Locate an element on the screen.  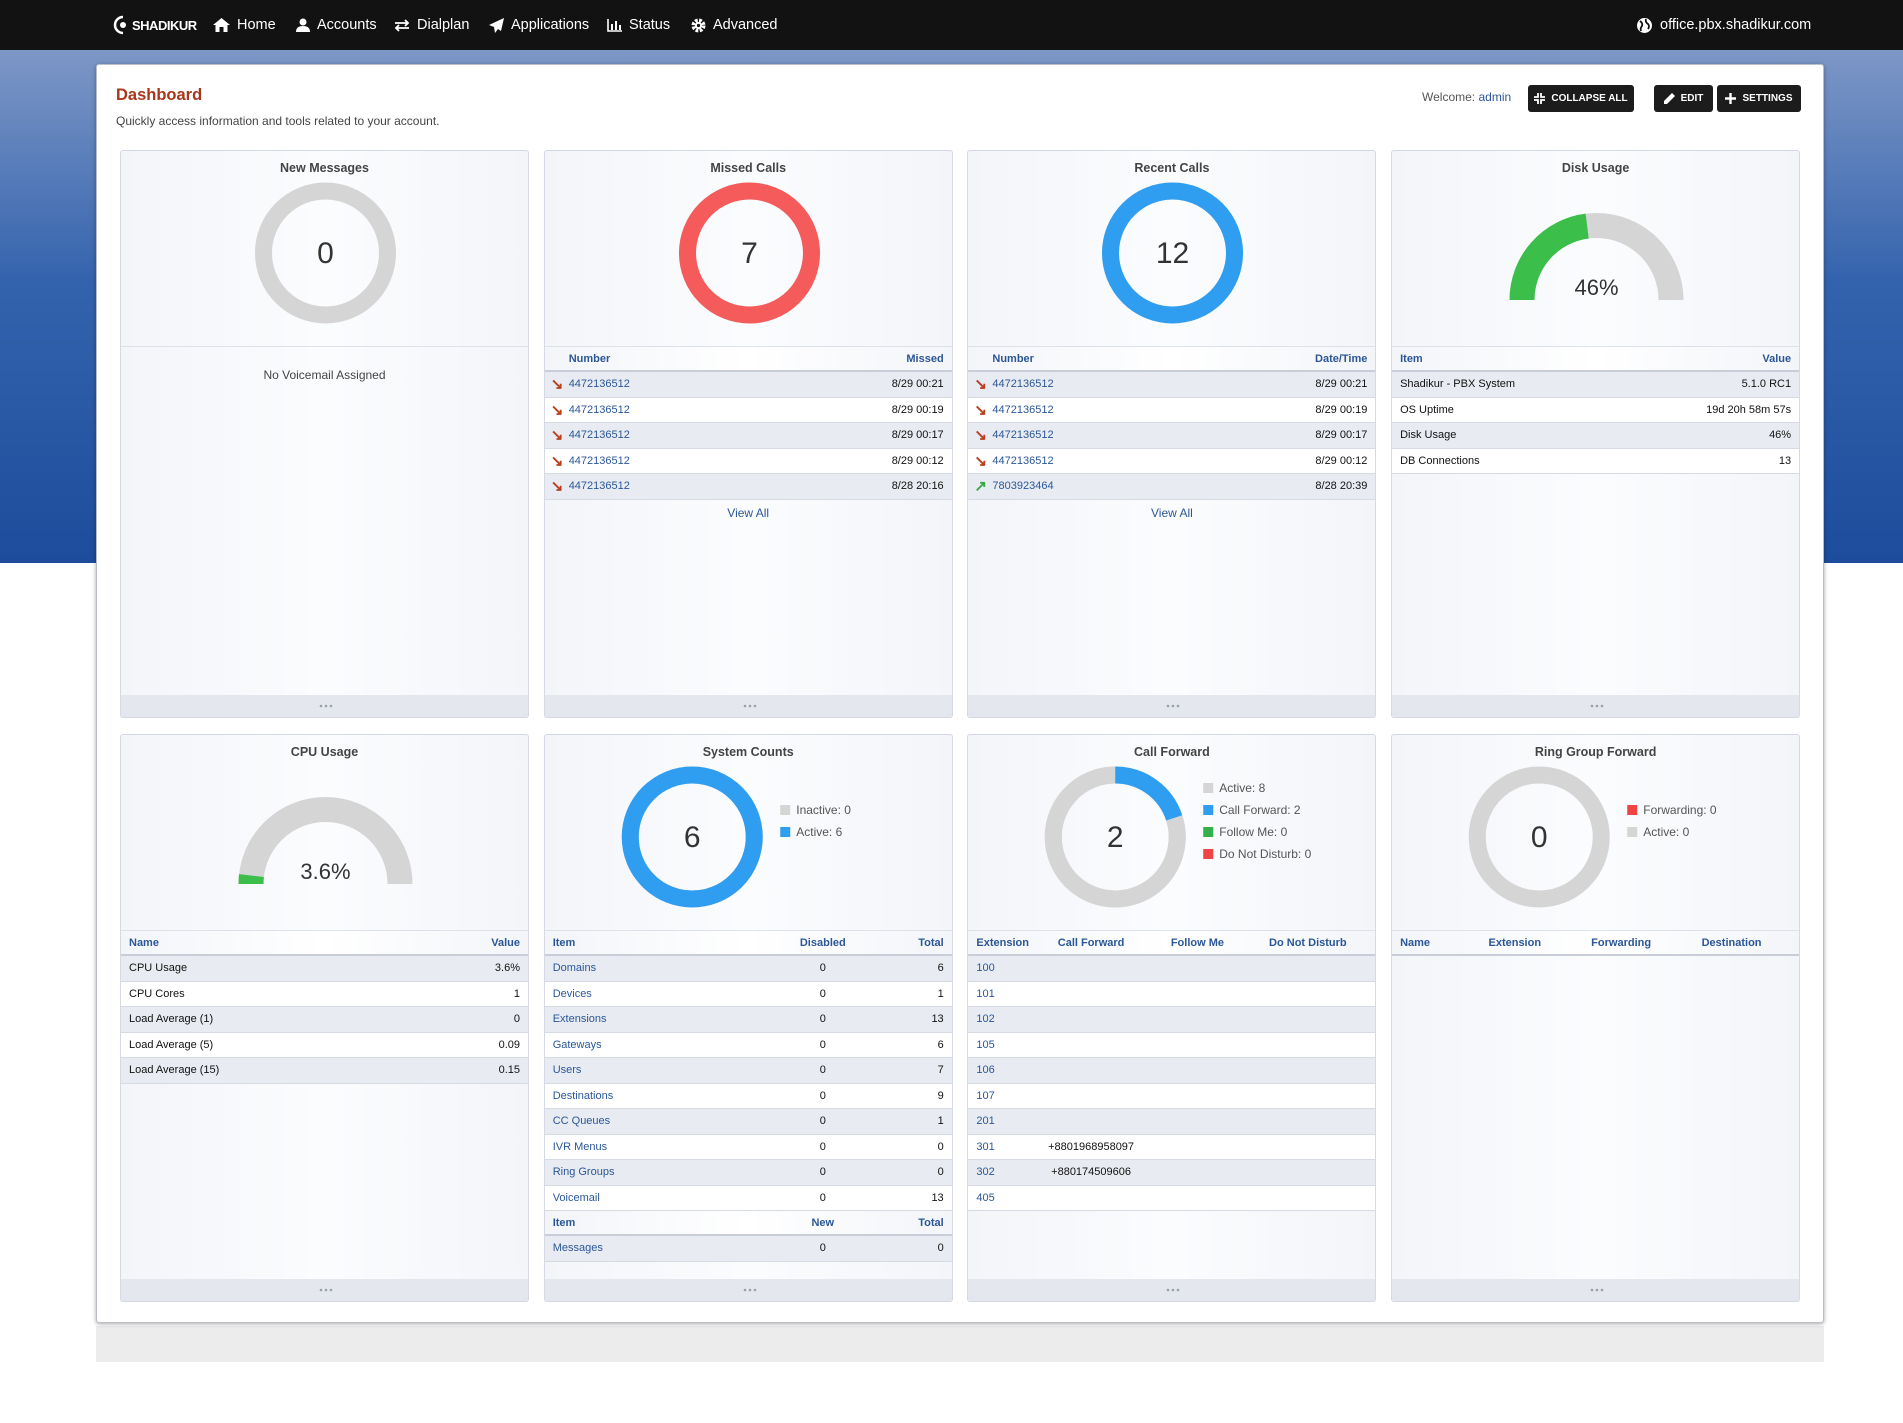
empty-message: No Voicemail Assigned is located at coordinates (324, 375).